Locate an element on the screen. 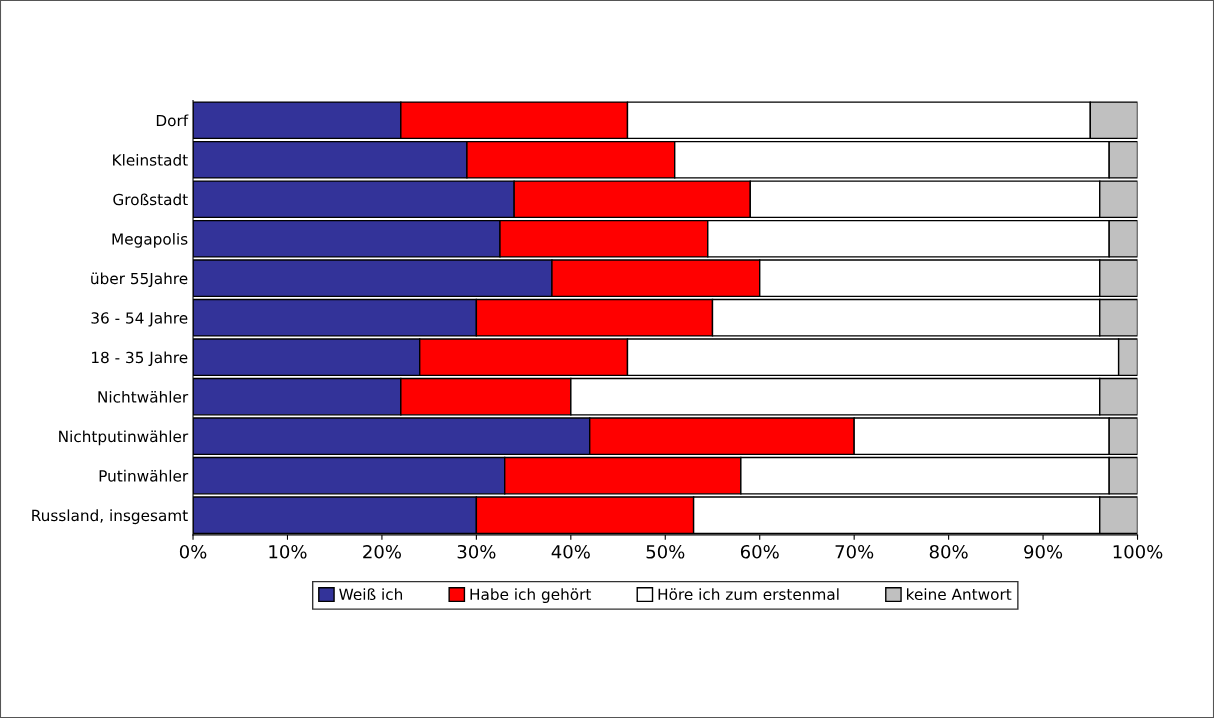 The height and width of the screenshot is (718, 1214). x-tick-label: 70% is located at coordinates (854, 551).